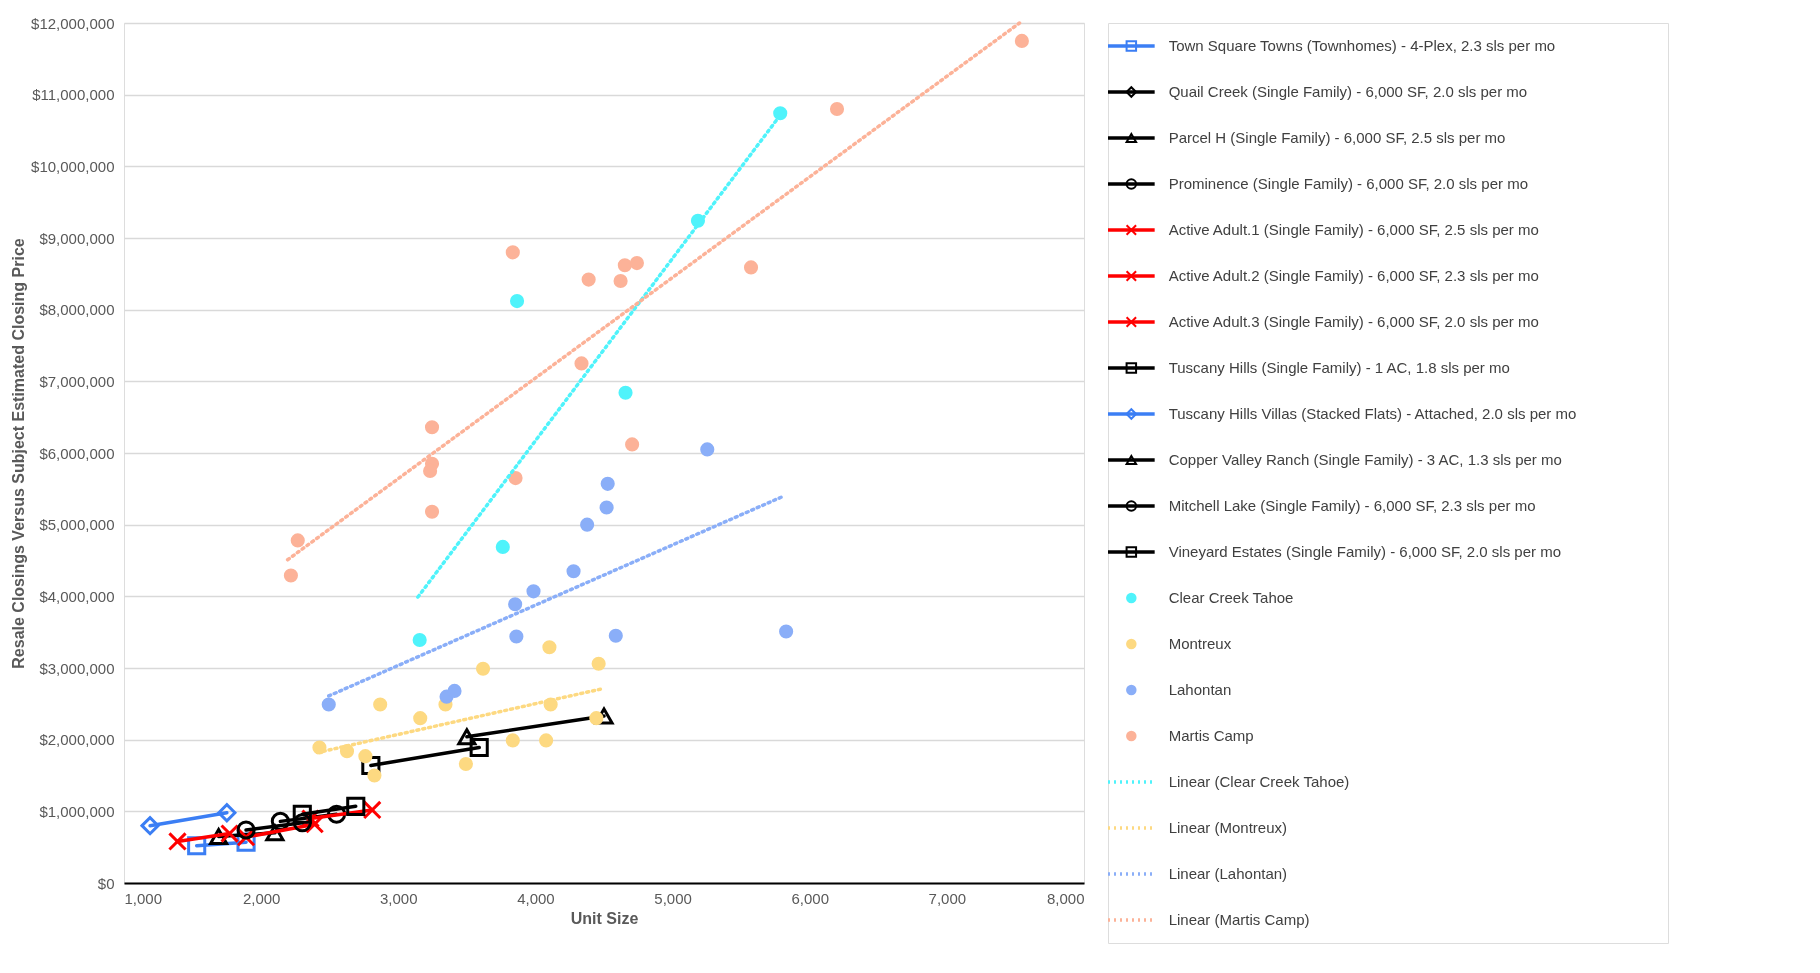  Describe the element at coordinates (1337, 137) in the screenshot. I see `legend-label: Parcel H (Single Family) - 6,000 SF, 2.5 sls per mo` at that location.